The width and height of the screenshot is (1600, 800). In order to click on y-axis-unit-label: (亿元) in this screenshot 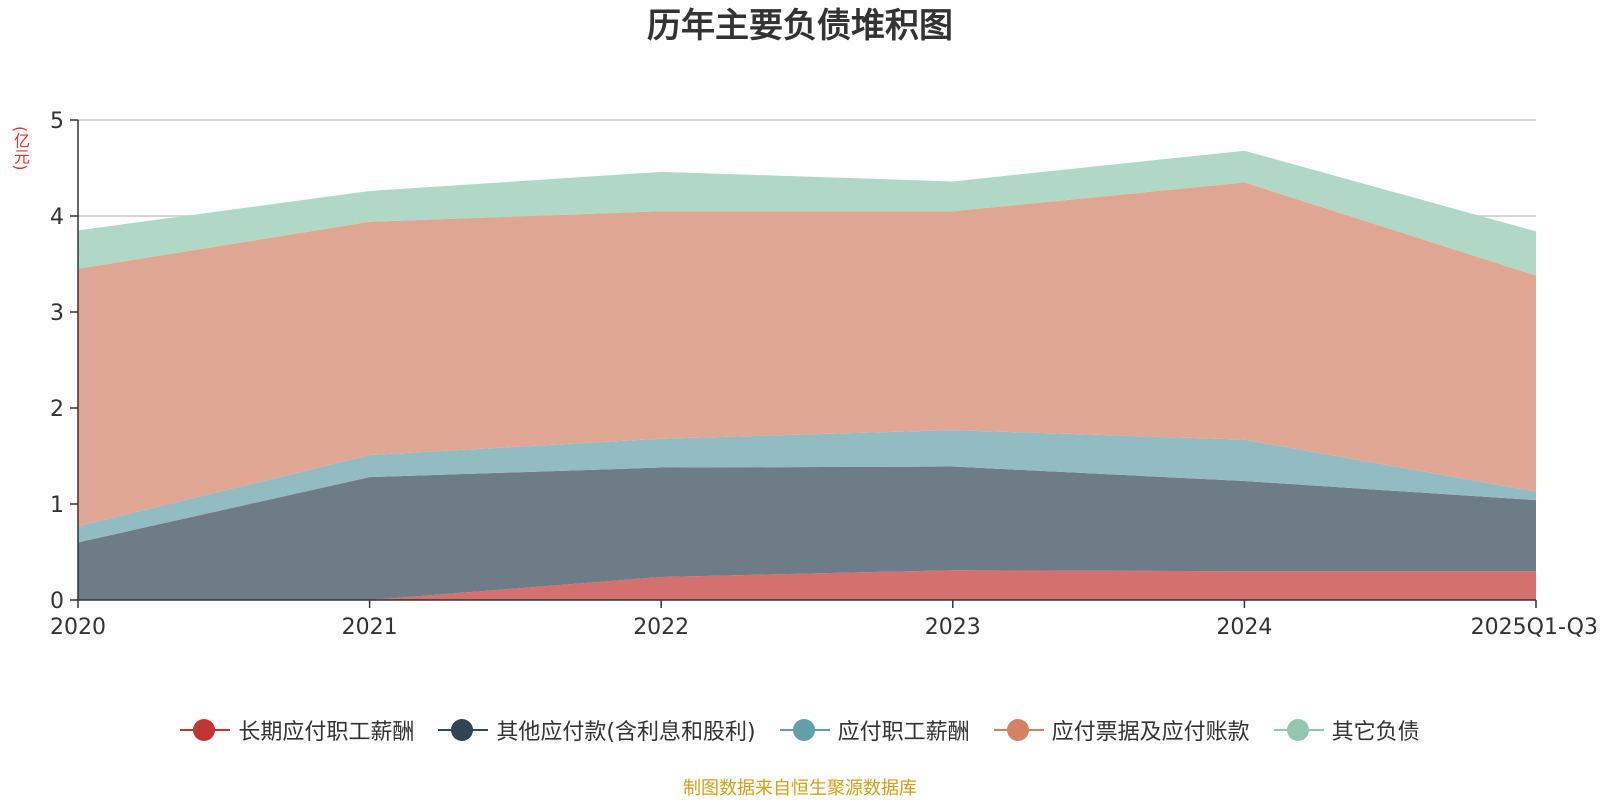, I will do `click(20, 148)`.